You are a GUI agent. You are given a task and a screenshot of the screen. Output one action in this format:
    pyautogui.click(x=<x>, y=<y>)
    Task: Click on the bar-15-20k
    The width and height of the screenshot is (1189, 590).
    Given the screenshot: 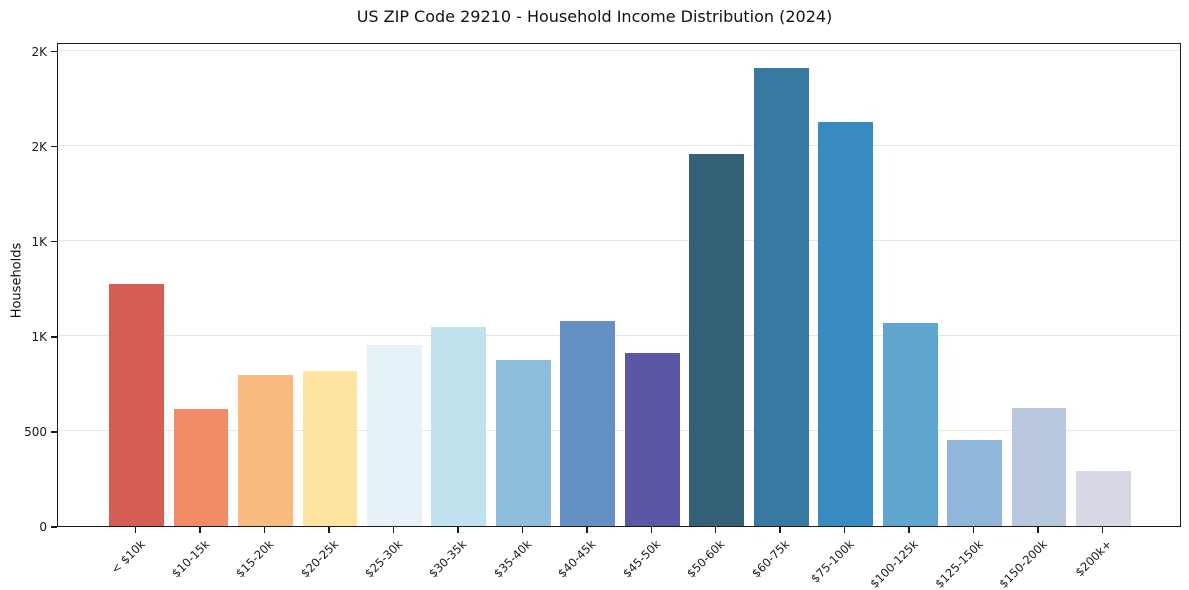 What is the action you would take?
    pyautogui.click(x=265, y=450)
    